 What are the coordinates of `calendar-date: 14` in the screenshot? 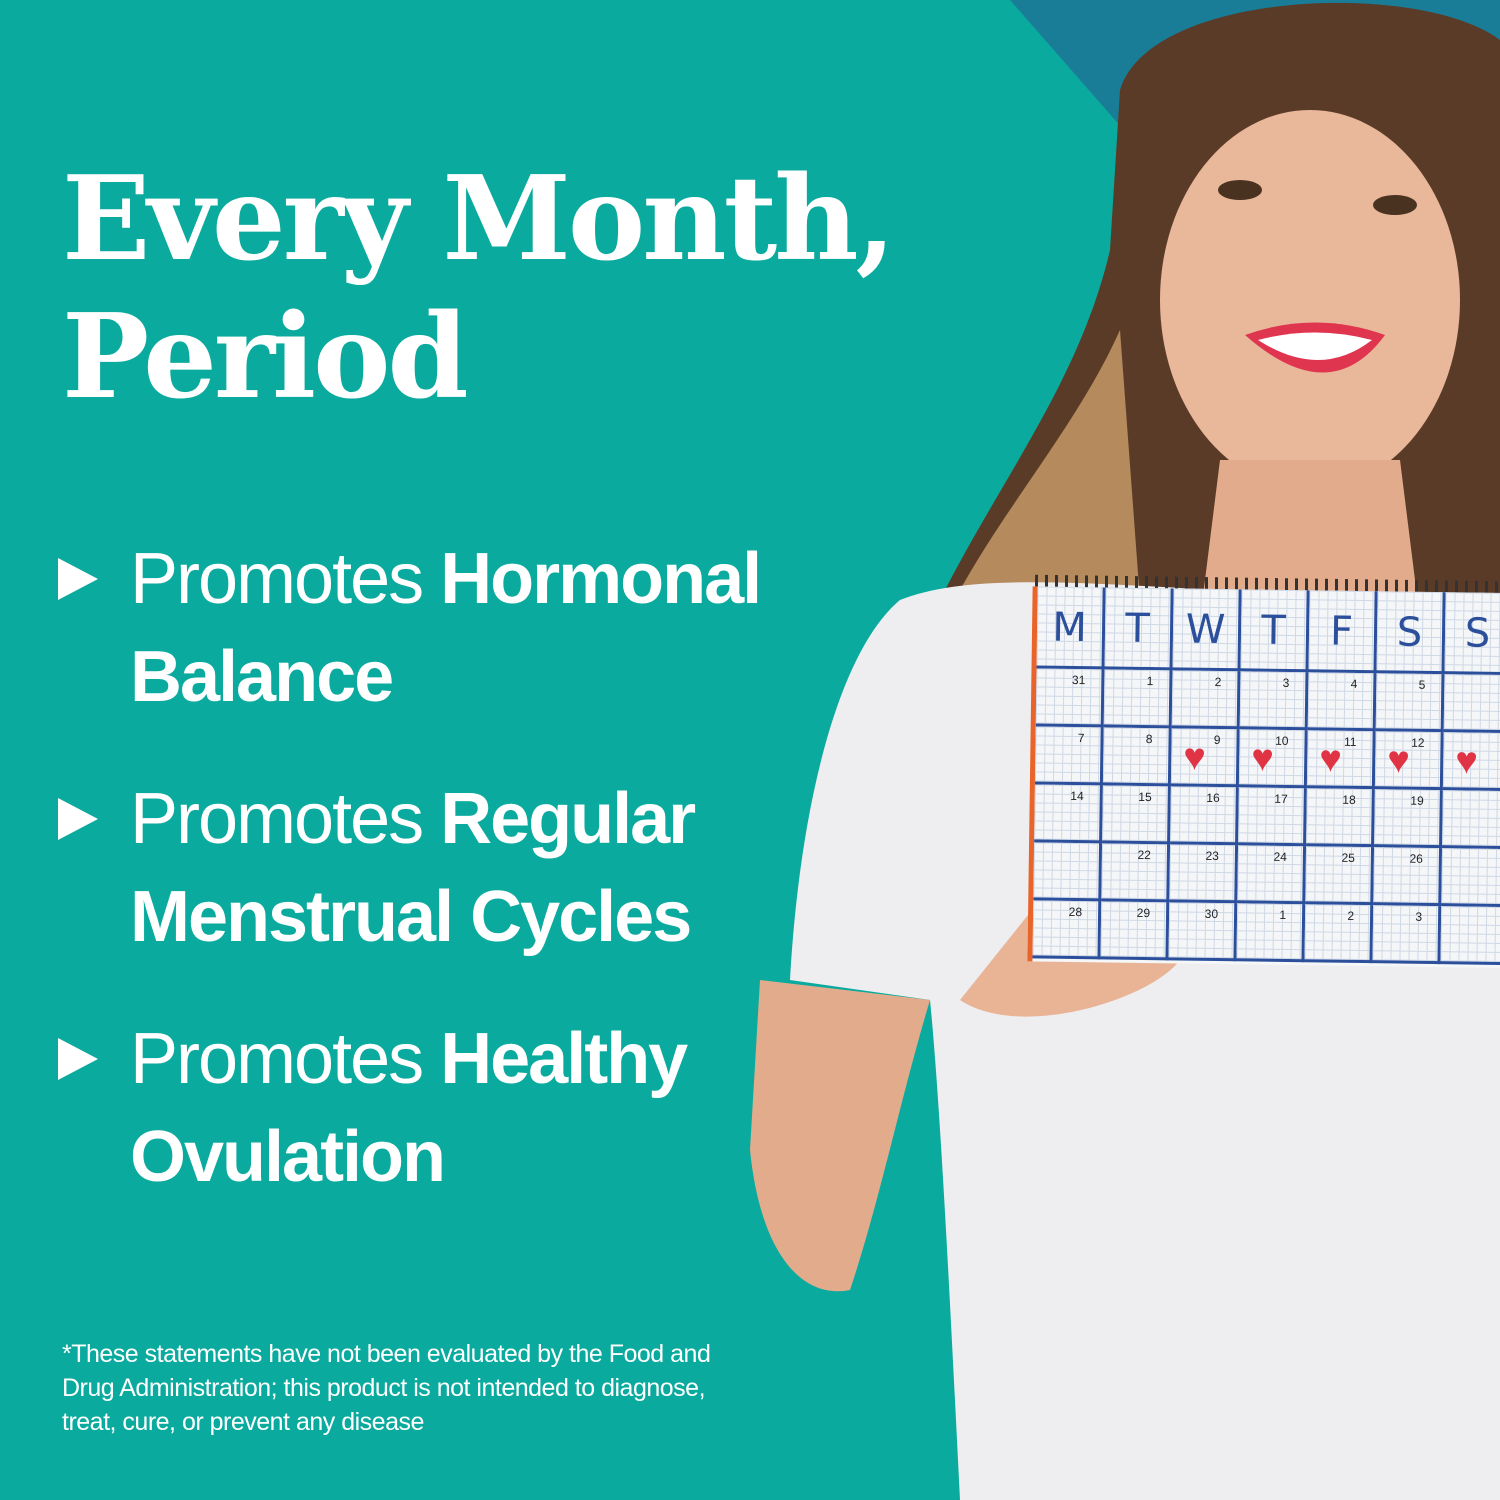 It's located at (1077, 796).